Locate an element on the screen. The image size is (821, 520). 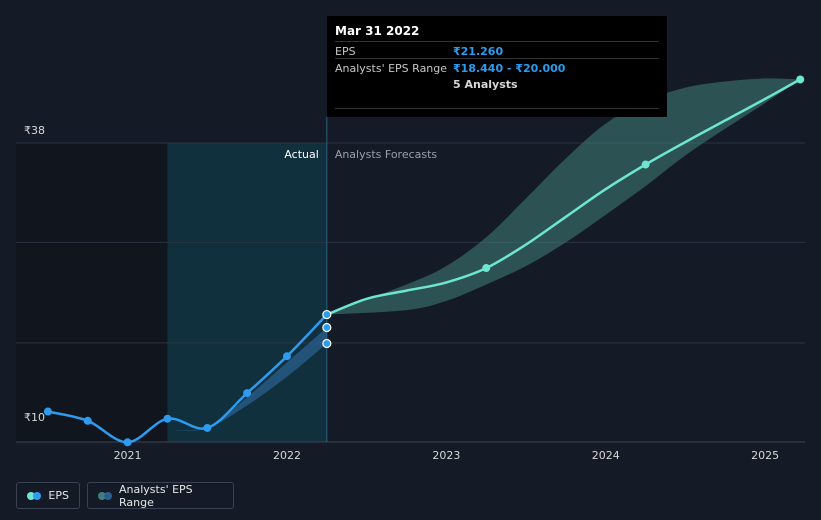
tooltip-analysts-count: 5 Analysts is located at coordinates (485, 84).